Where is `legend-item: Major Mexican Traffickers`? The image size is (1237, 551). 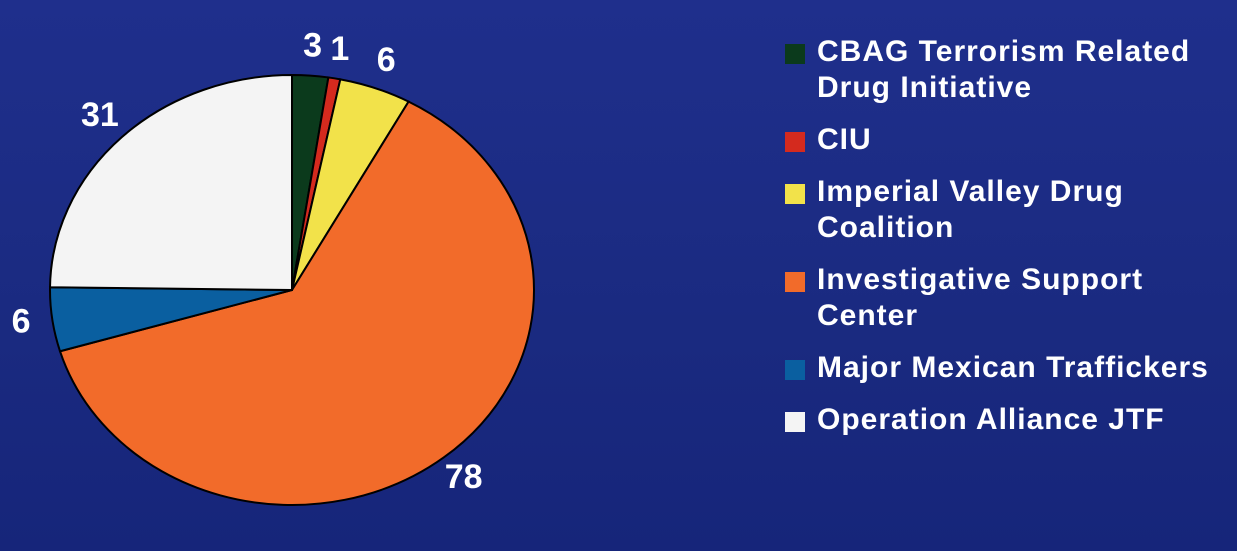
legend-item: Major Mexican Traffickers is located at coordinates (1005, 368).